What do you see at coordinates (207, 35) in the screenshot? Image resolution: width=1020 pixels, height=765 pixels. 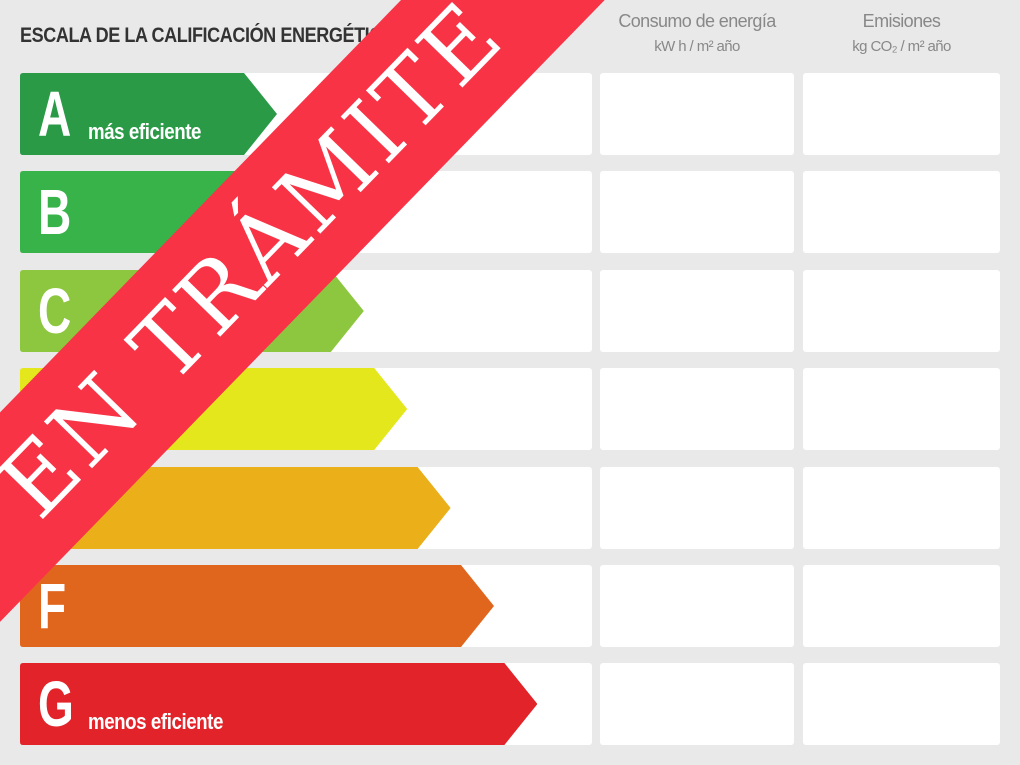 I see `scale-title: ESCALA DE LA CALIFICACIÓN ENERGÉTICA` at bounding box center [207, 35].